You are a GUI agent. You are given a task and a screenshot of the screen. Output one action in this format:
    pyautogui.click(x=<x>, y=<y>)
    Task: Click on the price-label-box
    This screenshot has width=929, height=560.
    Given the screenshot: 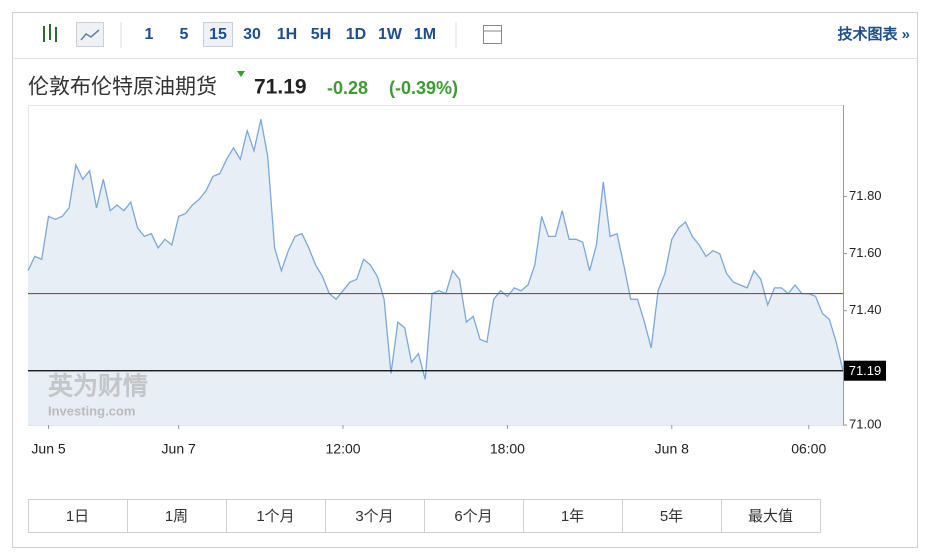 What is the action you would take?
    pyautogui.click(x=865, y=370)
    